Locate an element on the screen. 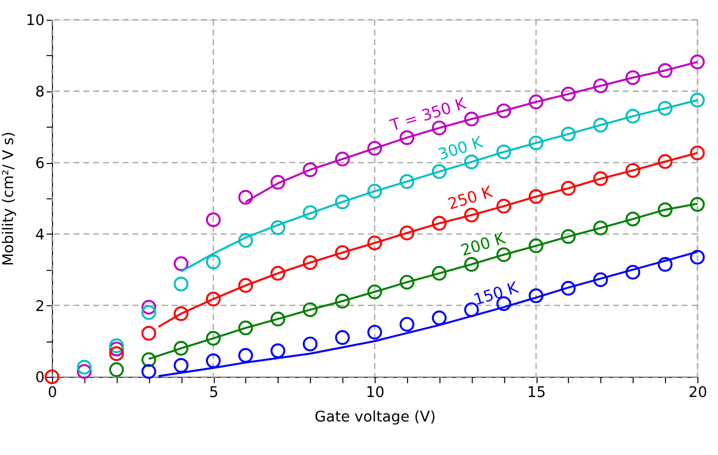 The width and height of the screenshot is (718, 455). y-tick-label: 8 is located at coordinates (40, 92).